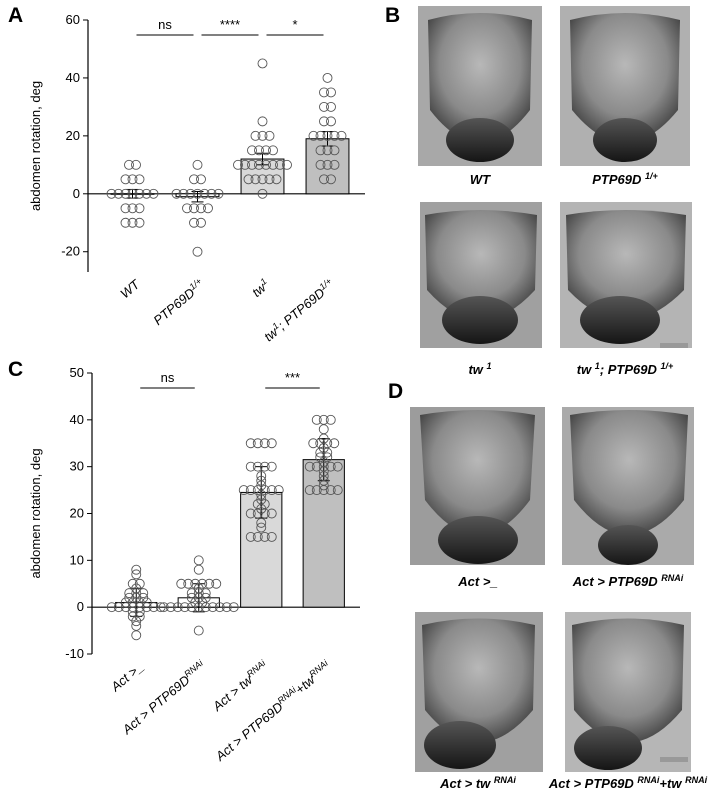  I want to click on text-part: WT, so click(480, 179).